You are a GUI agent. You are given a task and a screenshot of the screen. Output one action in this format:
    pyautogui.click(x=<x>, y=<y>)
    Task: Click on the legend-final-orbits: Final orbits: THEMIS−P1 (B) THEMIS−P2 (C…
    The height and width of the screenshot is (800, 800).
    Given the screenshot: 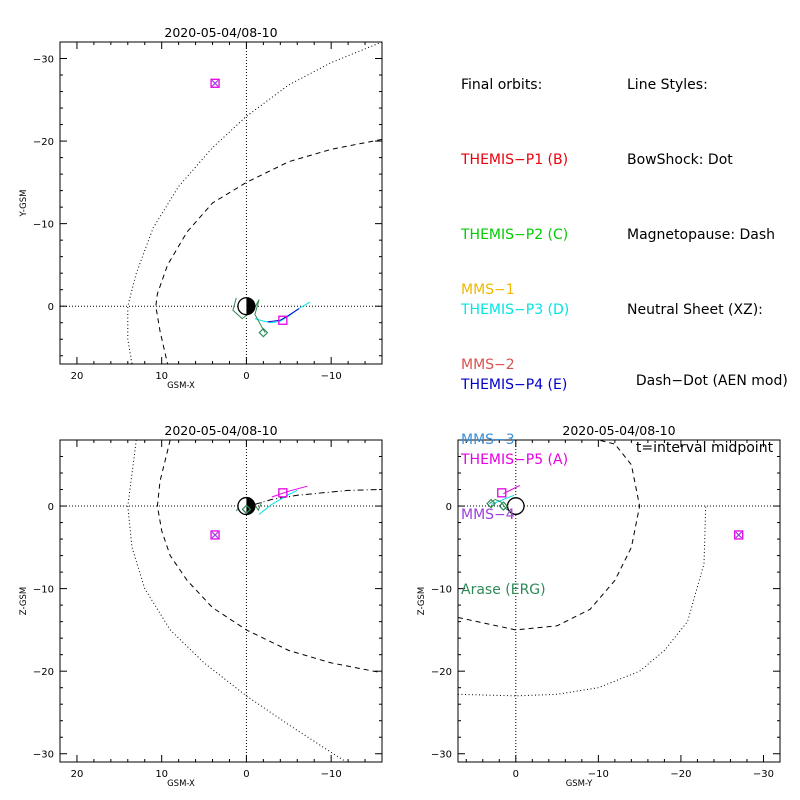 What is the action you would take?
    pyautogui.click(x=515, y=260)
    